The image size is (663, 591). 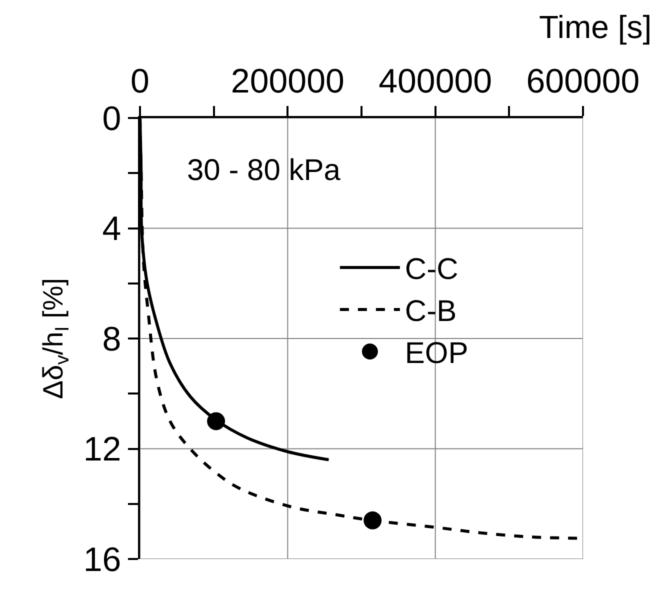 I want to click on x-axis-title: Time [s], so click(x=595, y=27).